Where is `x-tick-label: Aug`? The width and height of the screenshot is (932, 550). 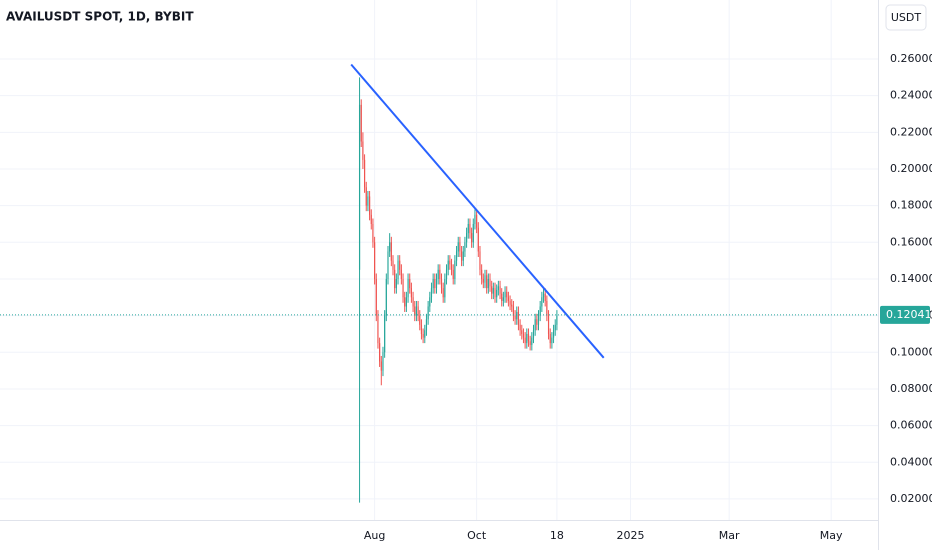 x-tick-label: Aug is located at coordinates (374, 535).